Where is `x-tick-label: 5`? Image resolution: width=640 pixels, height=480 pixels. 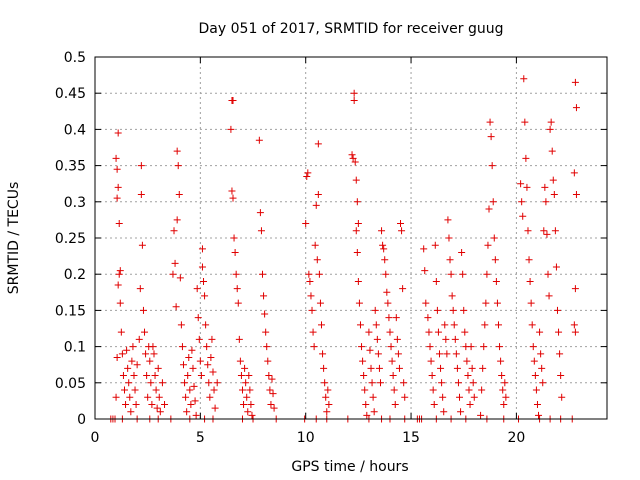
x-tick-label: 5 is located at coordinates (200, 438).